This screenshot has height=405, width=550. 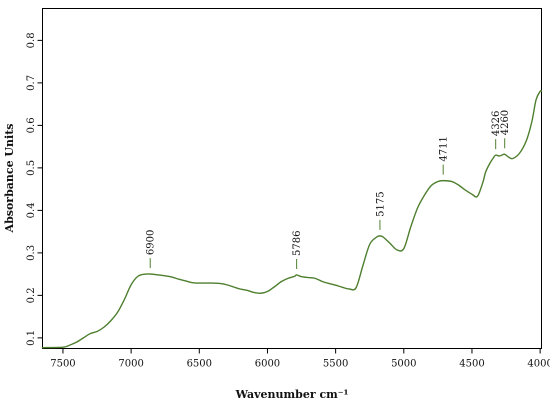 I want to click on y-tick-label: 0.4, so click(x=31, y=210).